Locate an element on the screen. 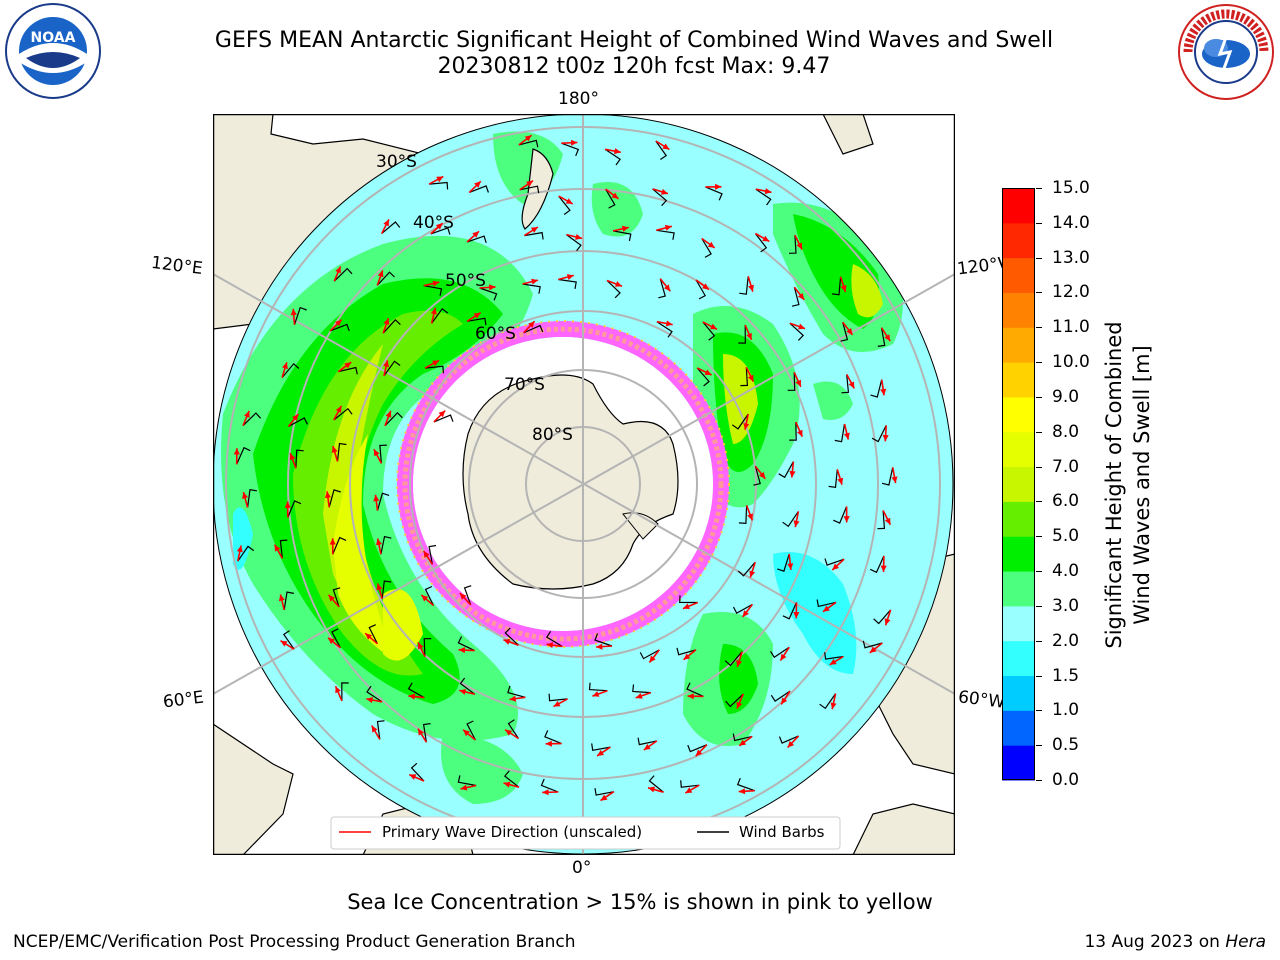 The image size is (1280, 960). lon-label-0: 0° is located at coordinates (582, 868).